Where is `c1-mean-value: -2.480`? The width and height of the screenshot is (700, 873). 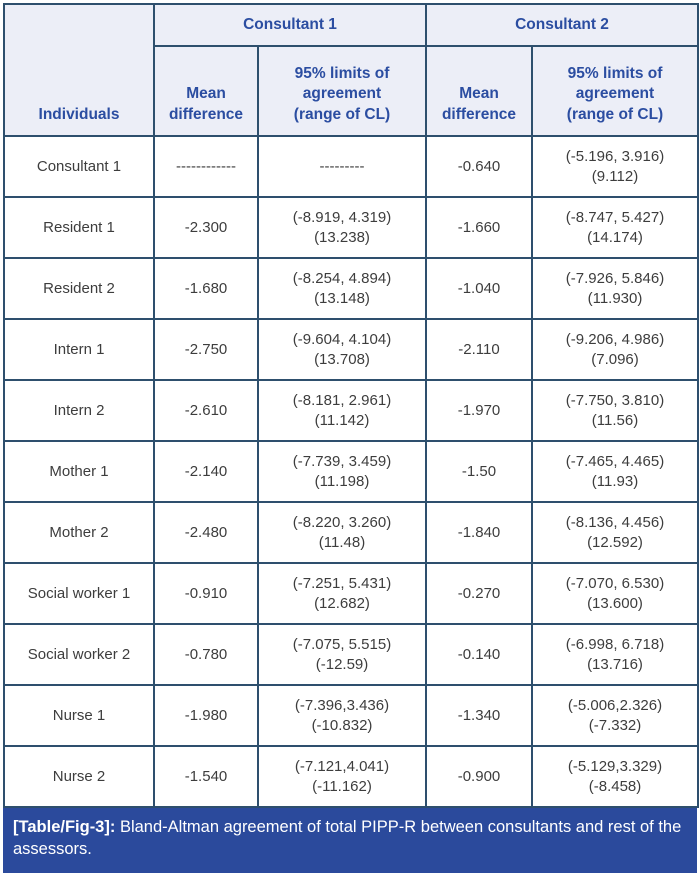 c1-mean-value: -2.480 is located at coordinates (206, 532).